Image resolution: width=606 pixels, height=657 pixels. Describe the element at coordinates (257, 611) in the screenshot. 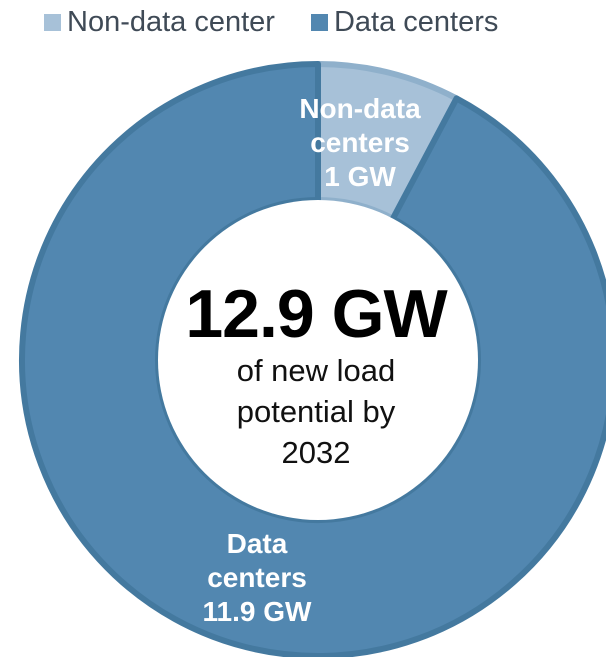

I see `slice-label-line: 11.9 GW` at that location.